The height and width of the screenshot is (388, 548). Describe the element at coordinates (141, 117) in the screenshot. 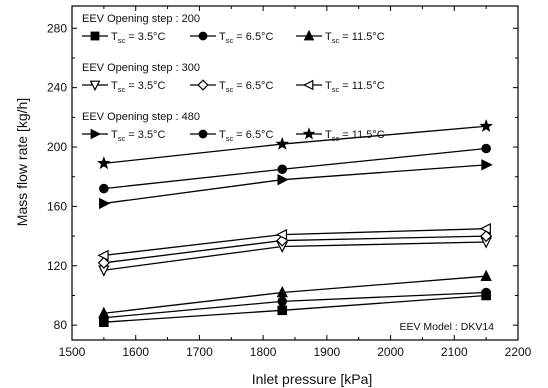

I see `legend-group-title: EEV Opening step : 480` at that location.